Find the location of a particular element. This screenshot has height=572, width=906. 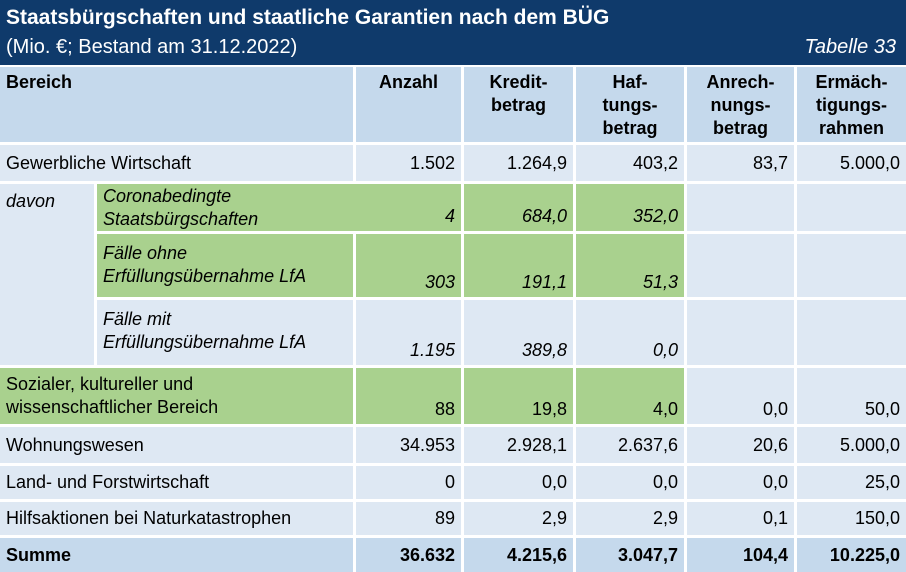

col-header-anrechnungsbetrag: Anrech- nungs- betrag is located at coordinates (740, 104).